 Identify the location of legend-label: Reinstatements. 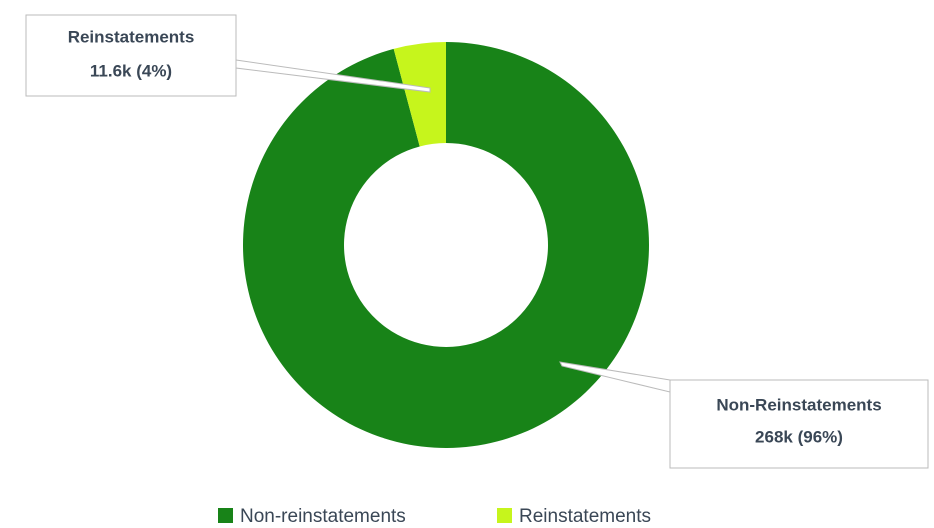
(585, 516).